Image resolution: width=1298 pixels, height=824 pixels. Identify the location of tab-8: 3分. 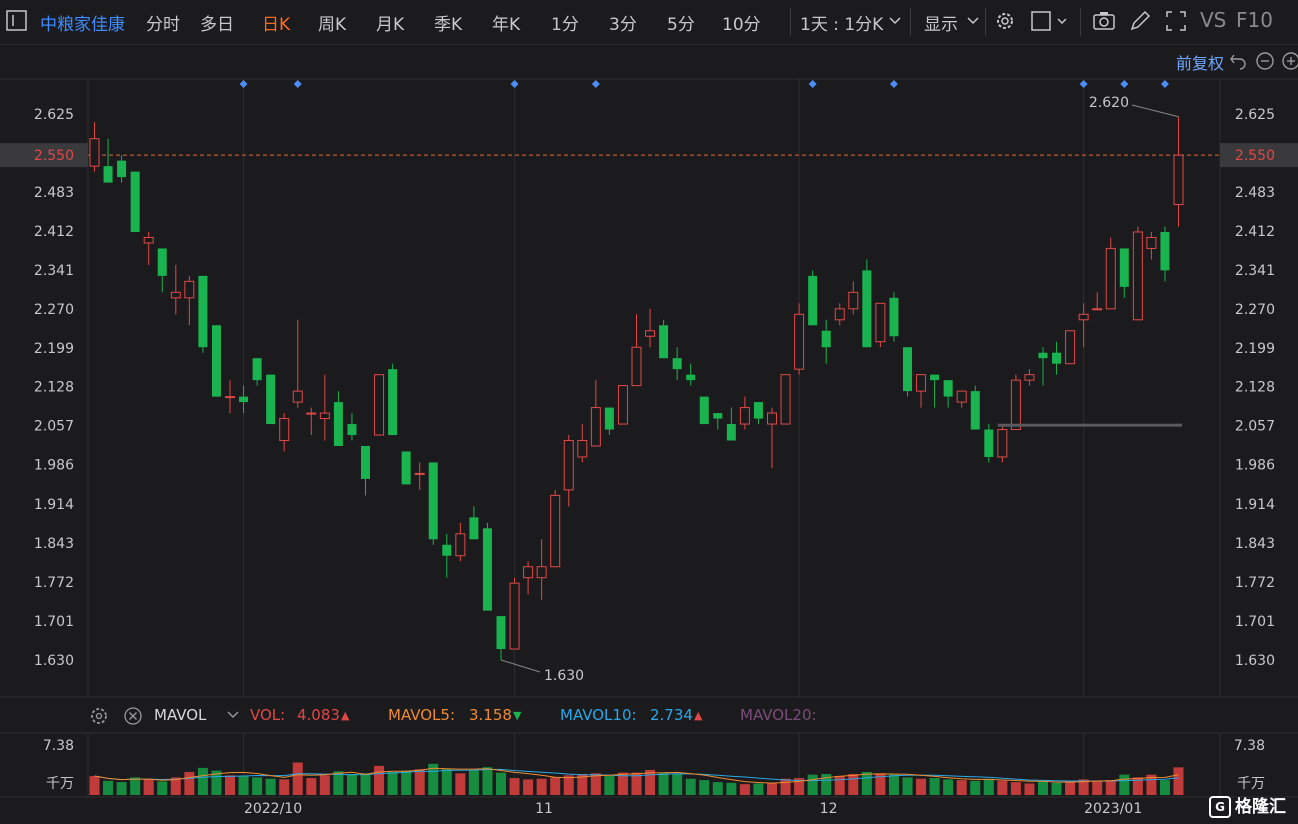
(623, 25).